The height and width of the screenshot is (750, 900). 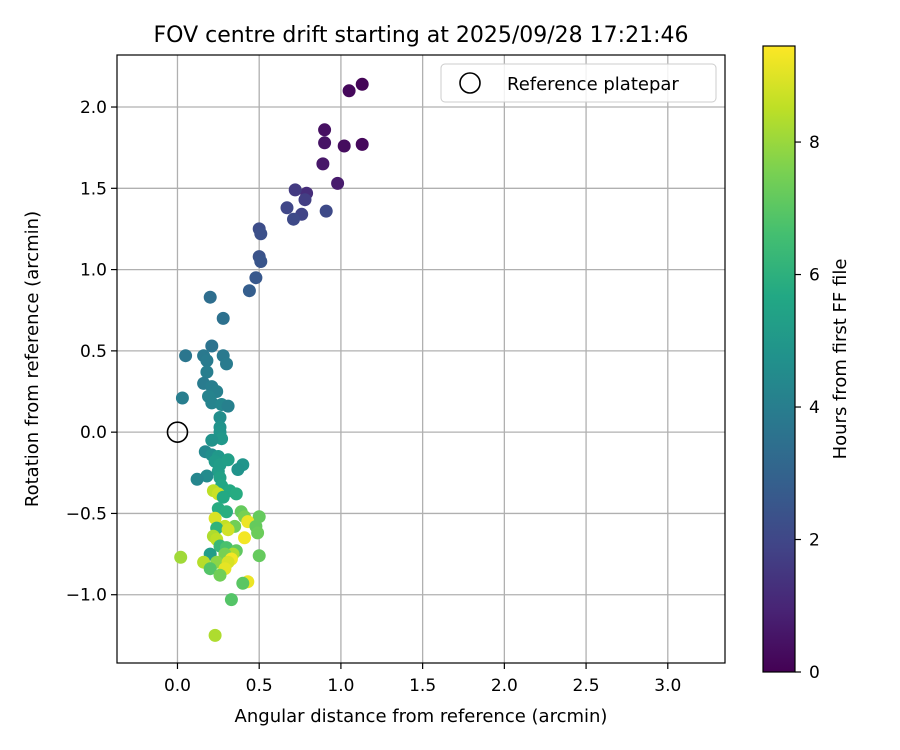 I want to click on y-tick-label: 1.0, so click(x=93, y=271).